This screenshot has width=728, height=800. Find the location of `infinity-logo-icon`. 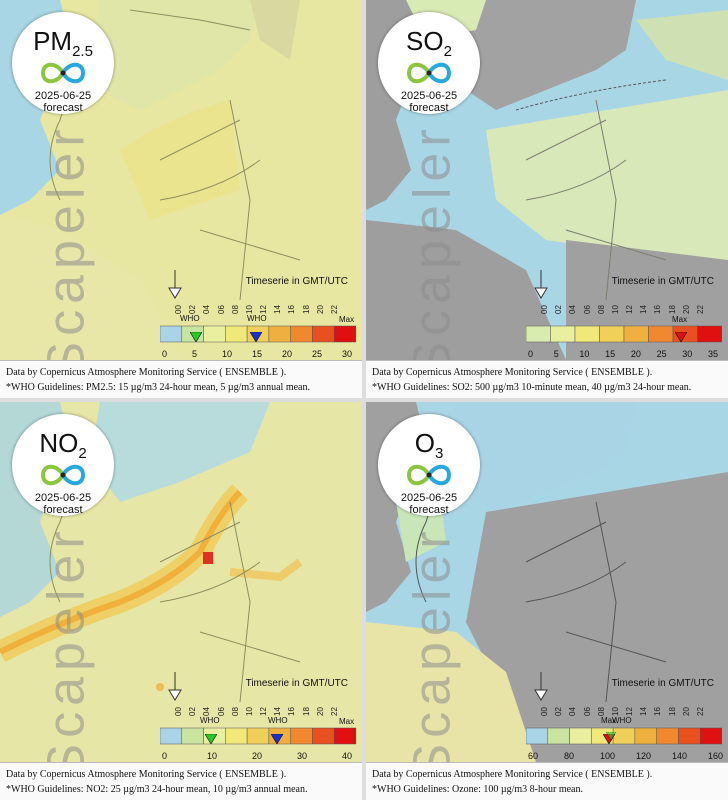

infinity-logo-icon is located at coordinates (63, 73).